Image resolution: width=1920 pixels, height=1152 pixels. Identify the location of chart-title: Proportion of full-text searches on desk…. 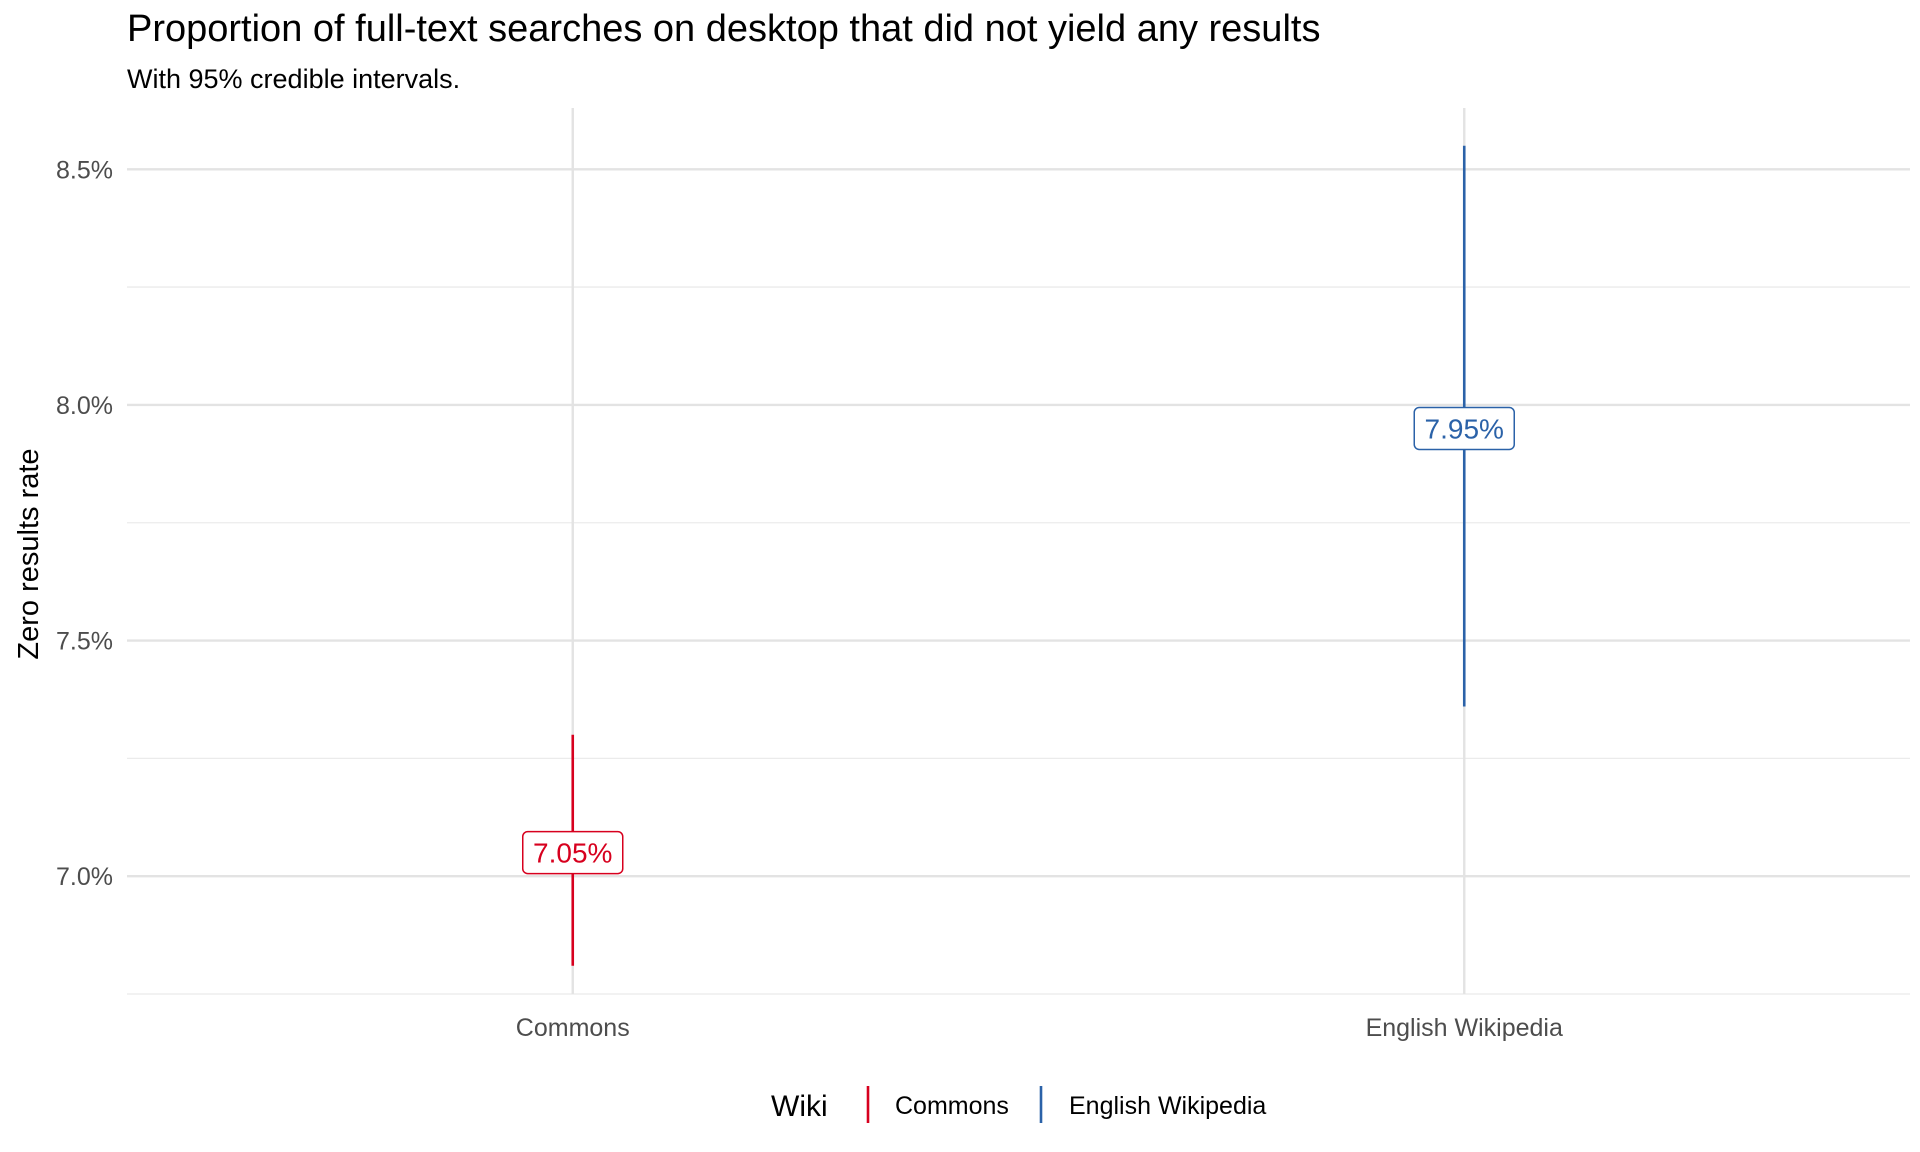
(724, 29).